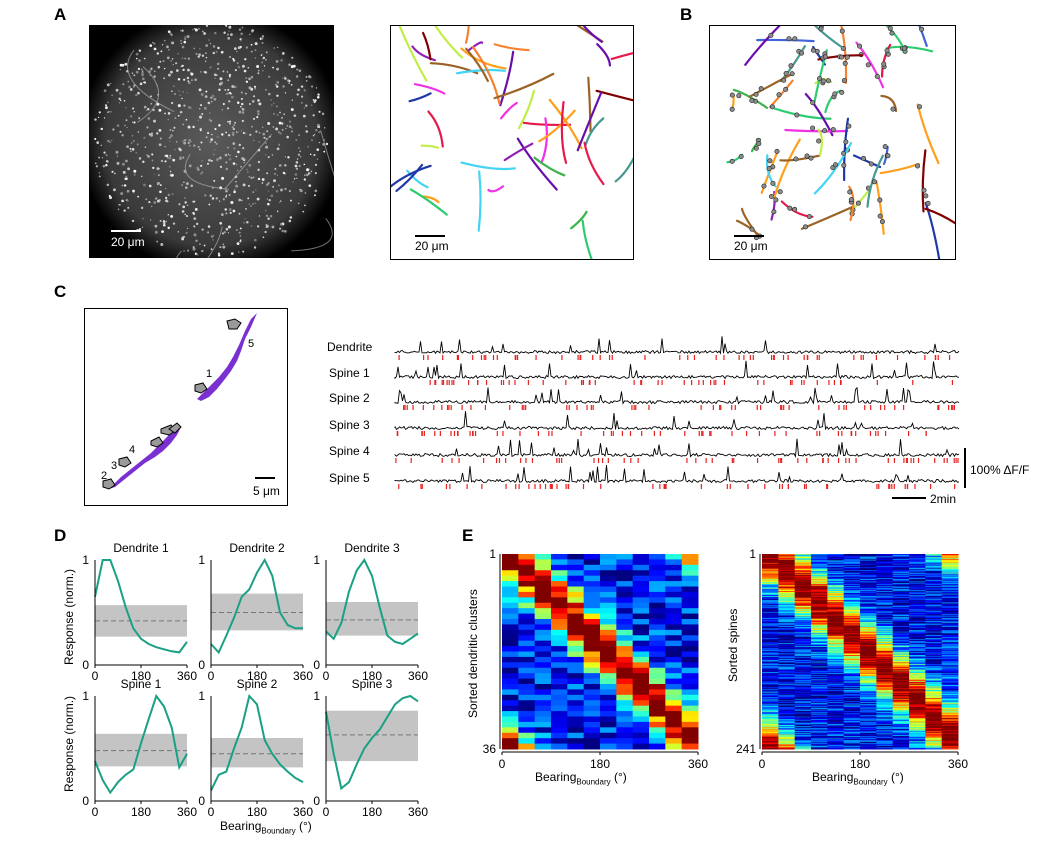 This screenshot has width=1063, height=845. I want to click on dendrite-segment, so click(833, 168).